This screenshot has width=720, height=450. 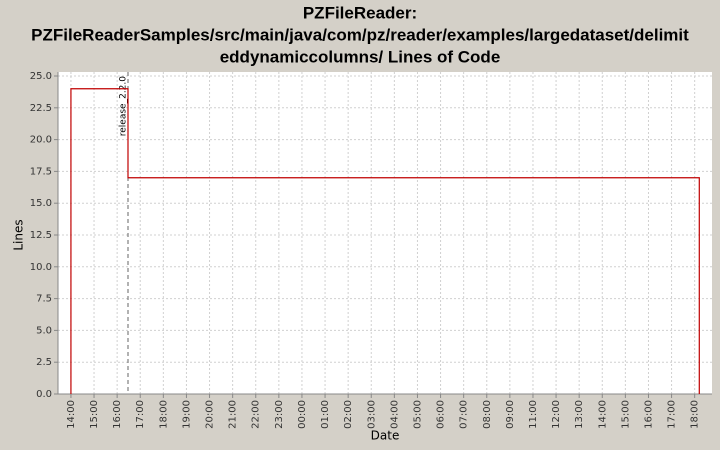 I want to click on y-tick-label: 10.0, so click(x=41, y=267).